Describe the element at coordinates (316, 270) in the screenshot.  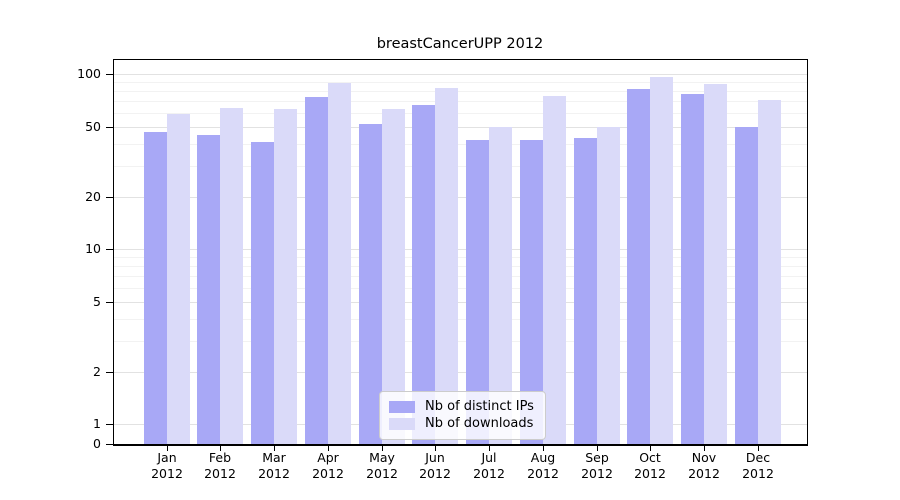
I see `bar-distinct-ips-apr` at that location.